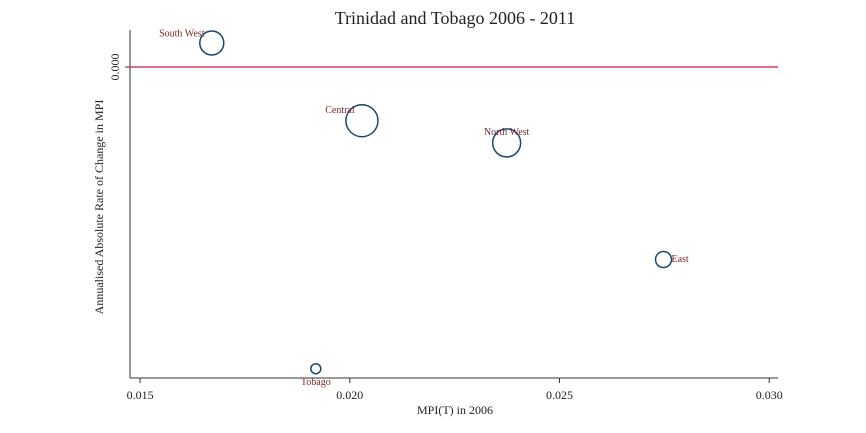  What do you see at coordinates (182, 33) in the screenshot?
I see `point-label: South West` at bounding box center [182, 33].